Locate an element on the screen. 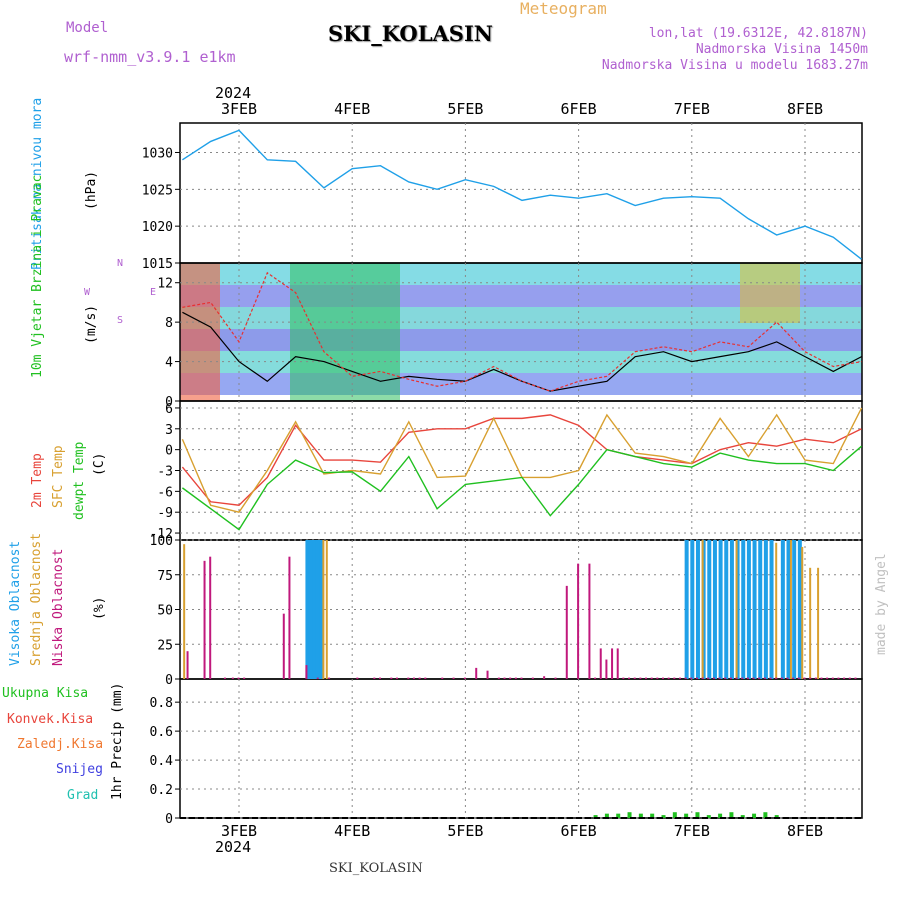 This screenshot has height=900, width=900. y-tick-label: 1015 is located at coordinates (157, 264).